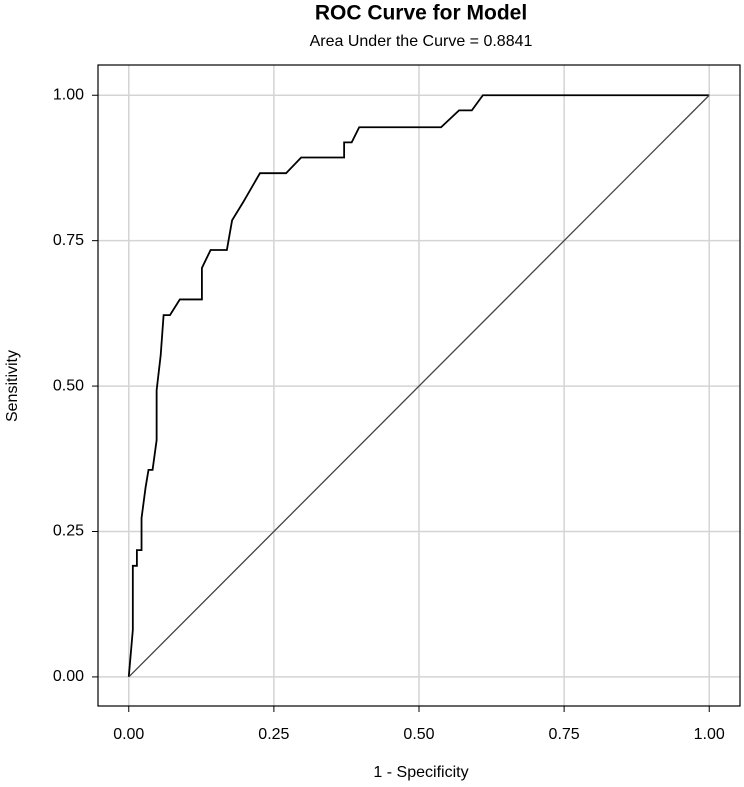  What do you see at coordinates (12, 386) in the screenshot?
I see `y-axis-label: Sensitivity` at bounding box center [12, 386].